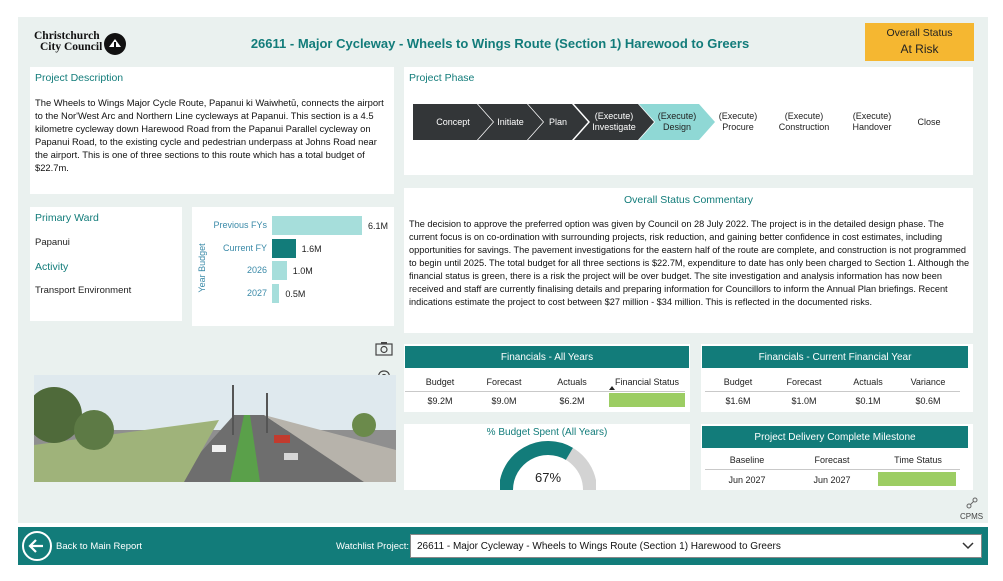 This screenshot has height=581, width=1003. I want to click on fin-all-actuals: $6.2M, so click(572, 401).